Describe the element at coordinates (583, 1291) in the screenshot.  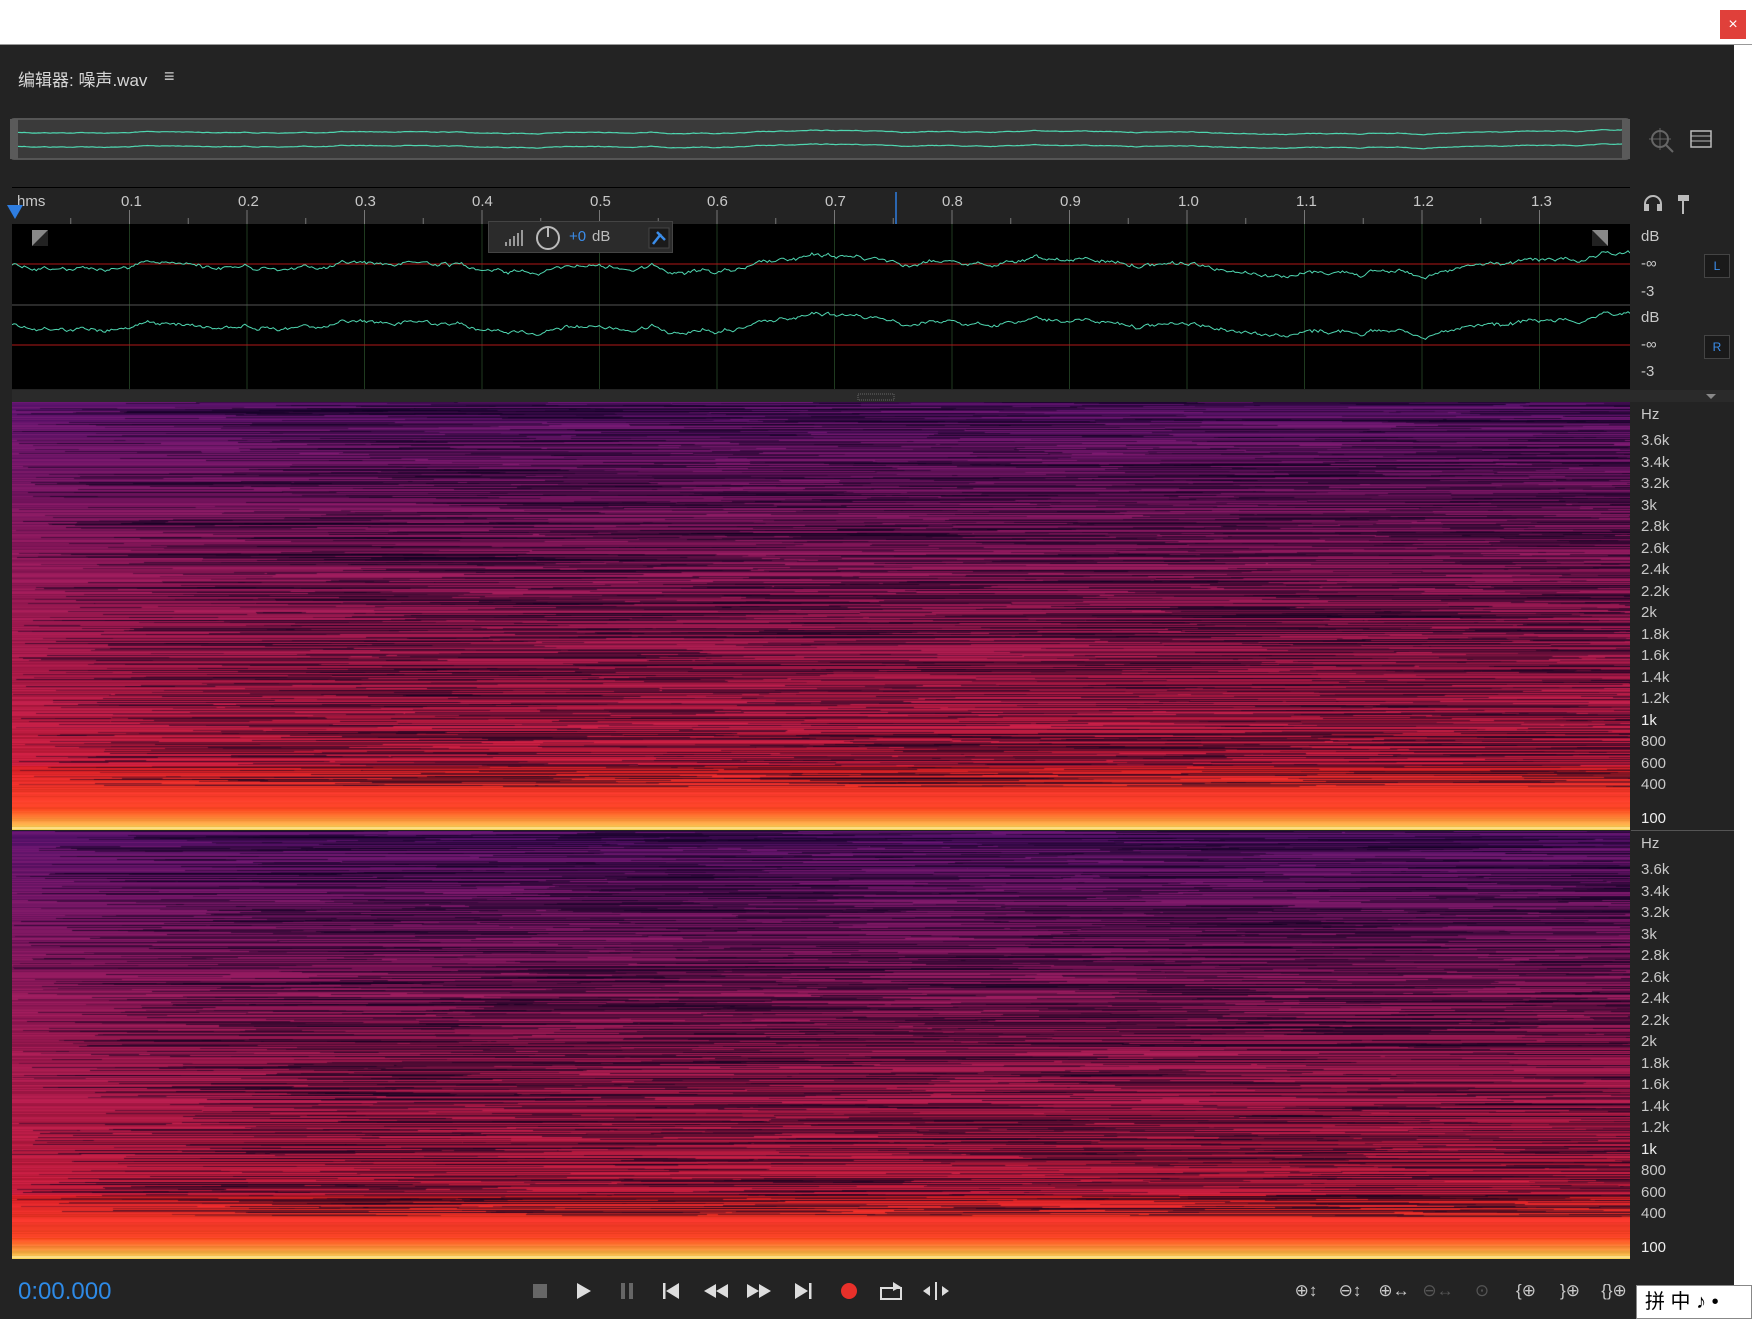
I see `play-button` at that location.